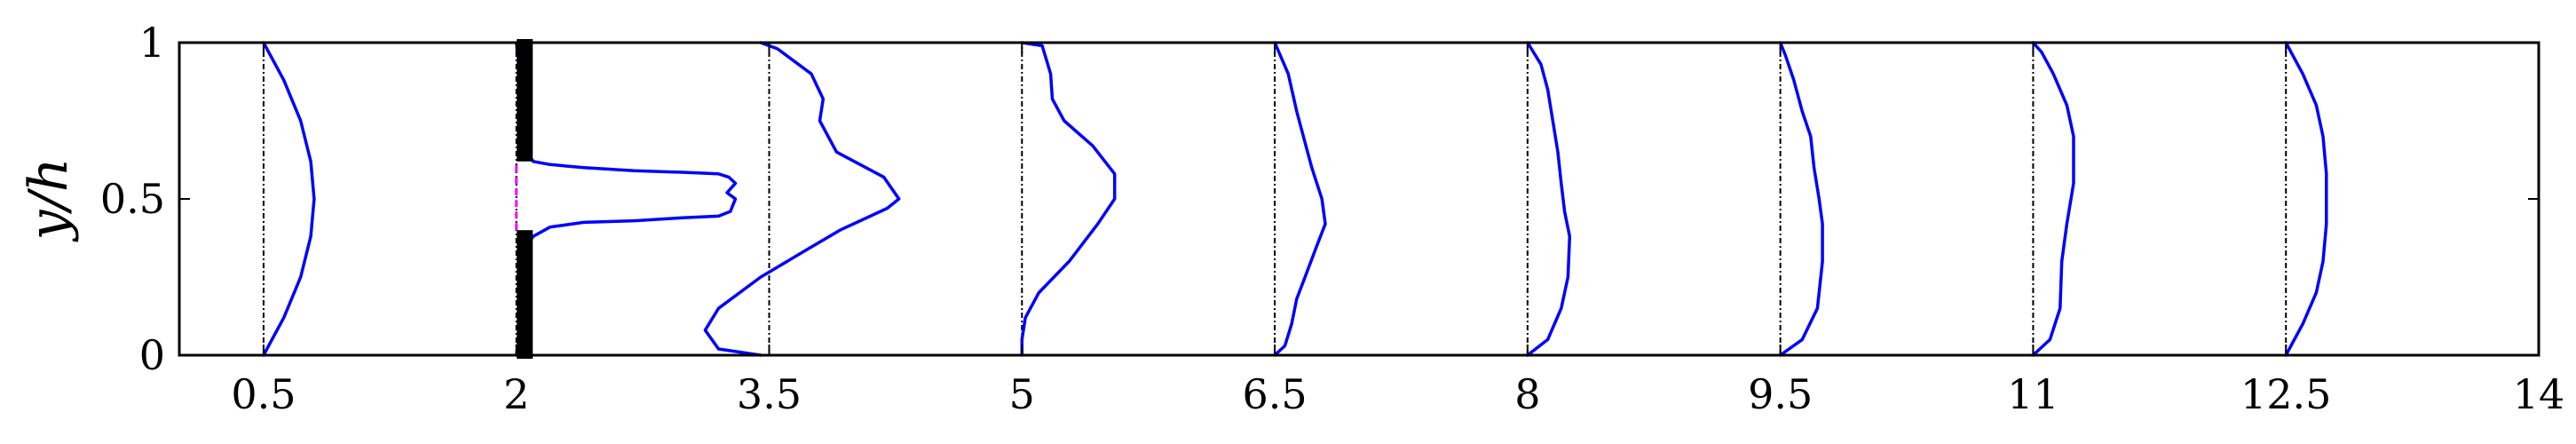 This screenshot has height=444, width=2576. I want to click on x-tick-label-5: 8, so click(1527, 394).